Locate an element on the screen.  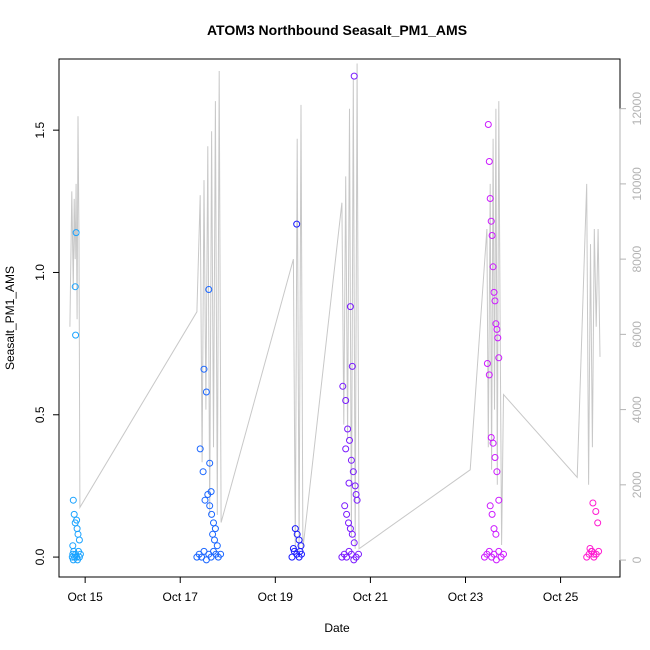
x-tick-label: Oct 25 is located at coordinates (561, 597).